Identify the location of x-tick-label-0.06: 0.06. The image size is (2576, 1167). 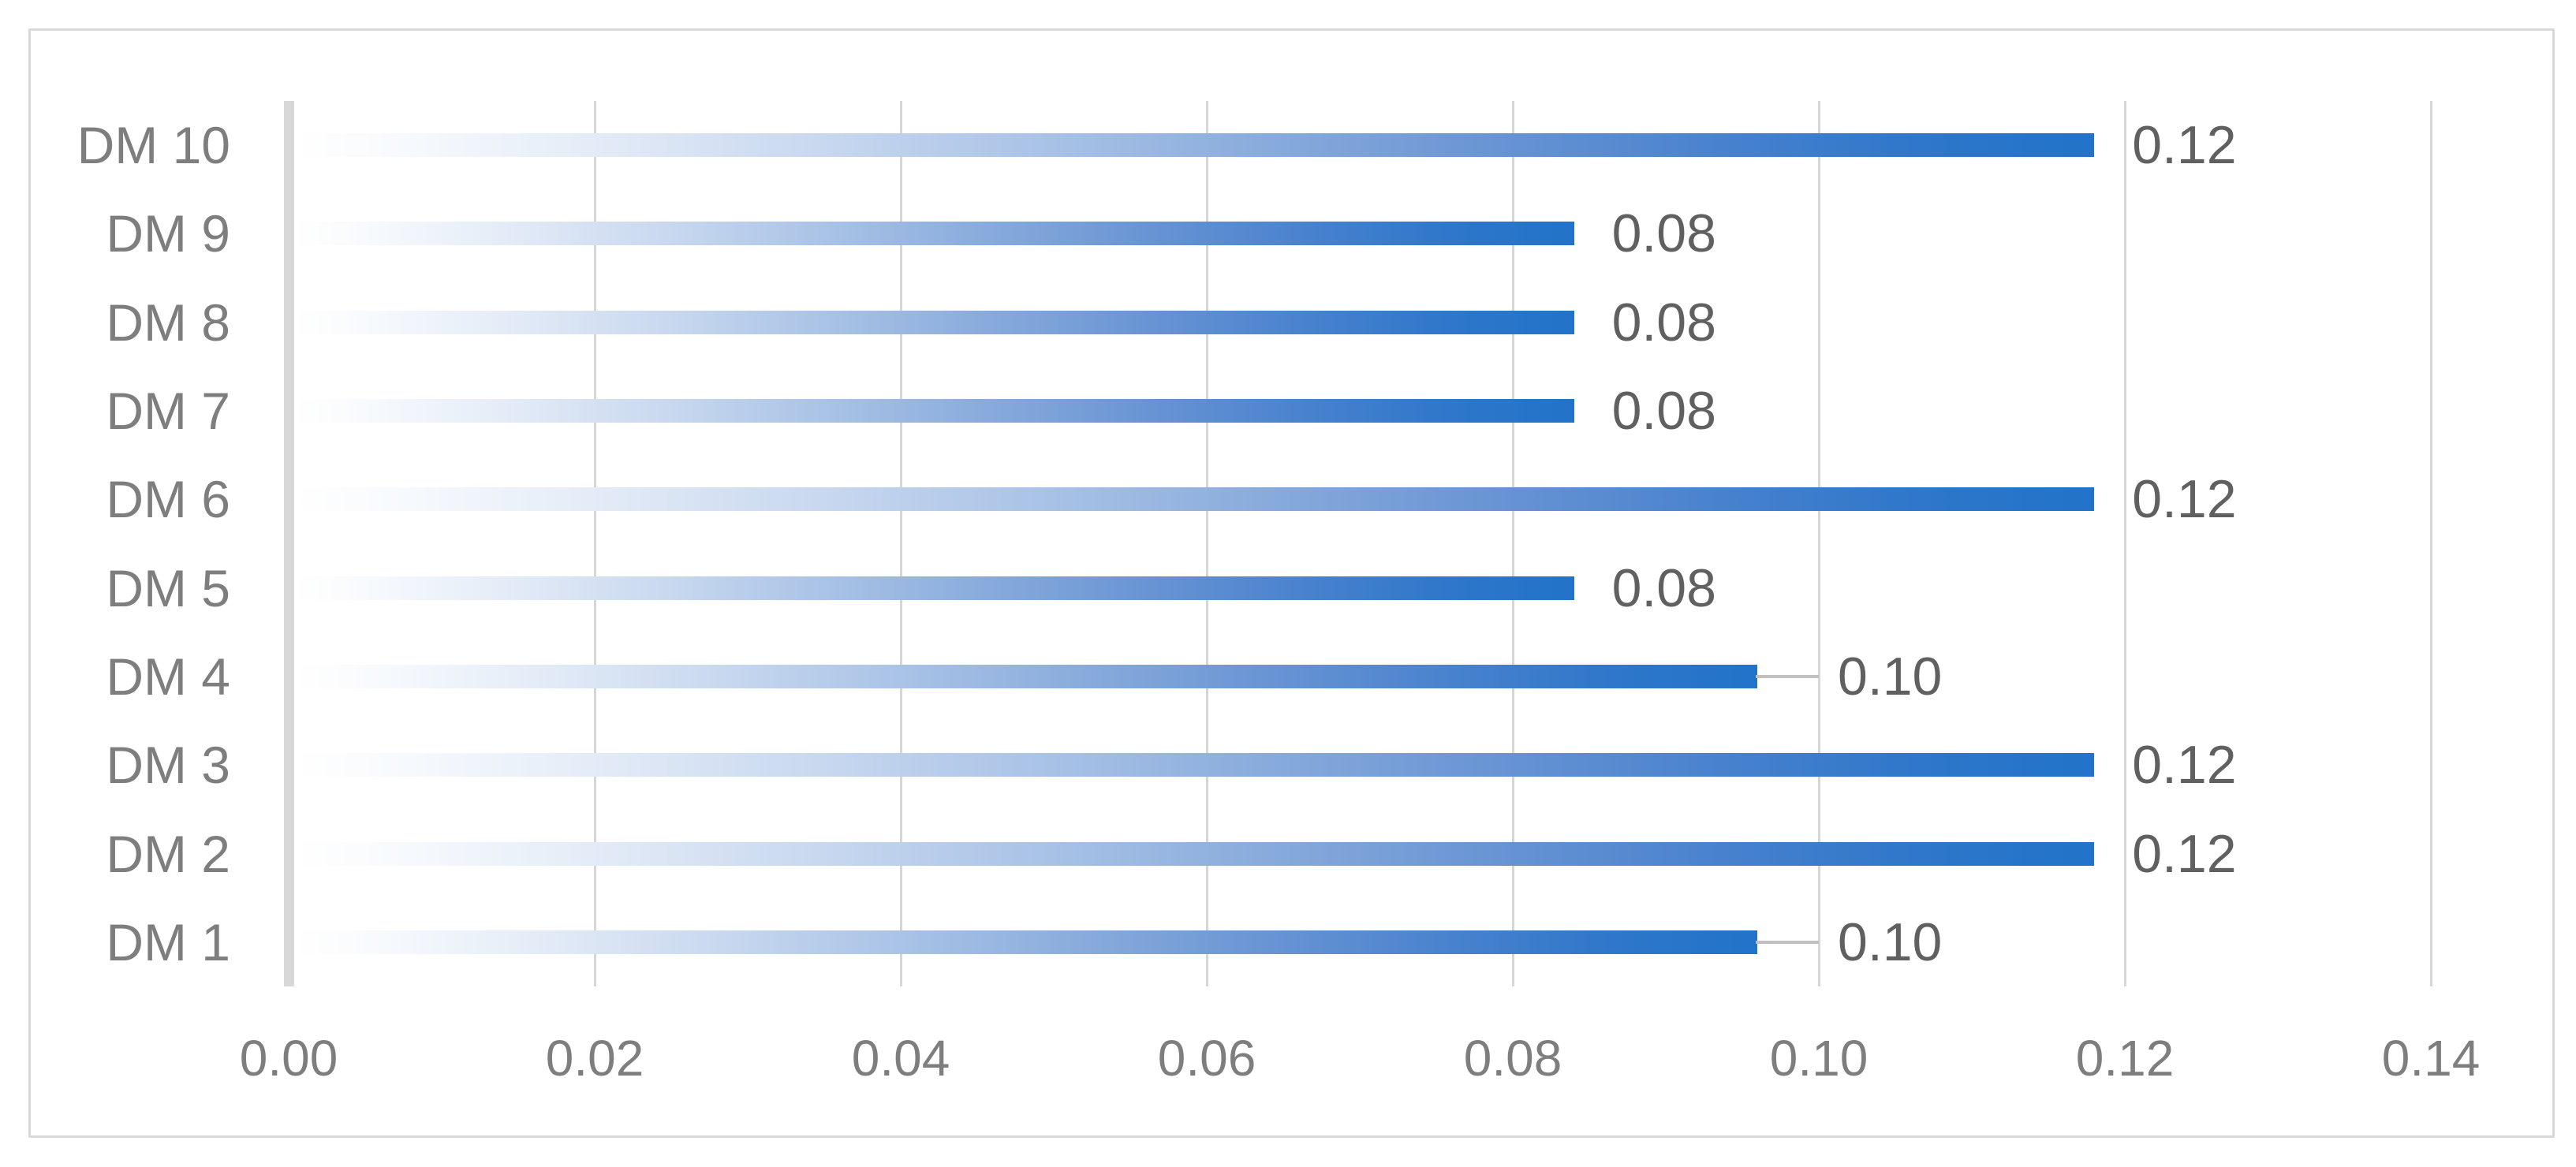
(1206, 1058).